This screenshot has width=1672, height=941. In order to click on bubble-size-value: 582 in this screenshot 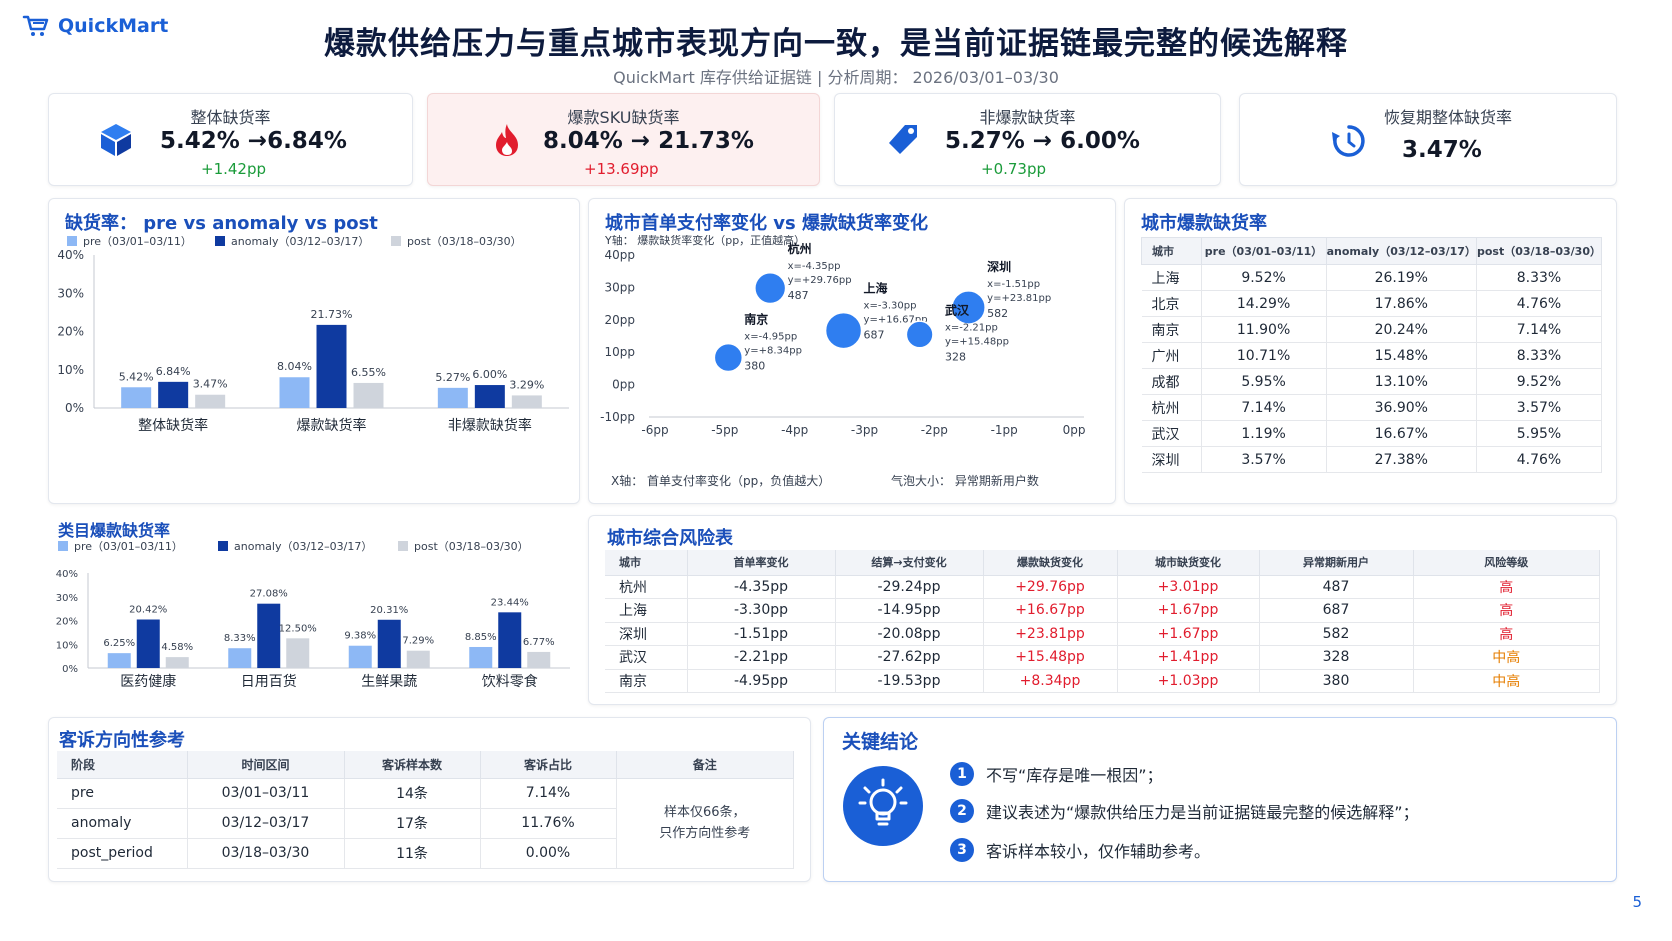, I will do `click(997, 313)`.